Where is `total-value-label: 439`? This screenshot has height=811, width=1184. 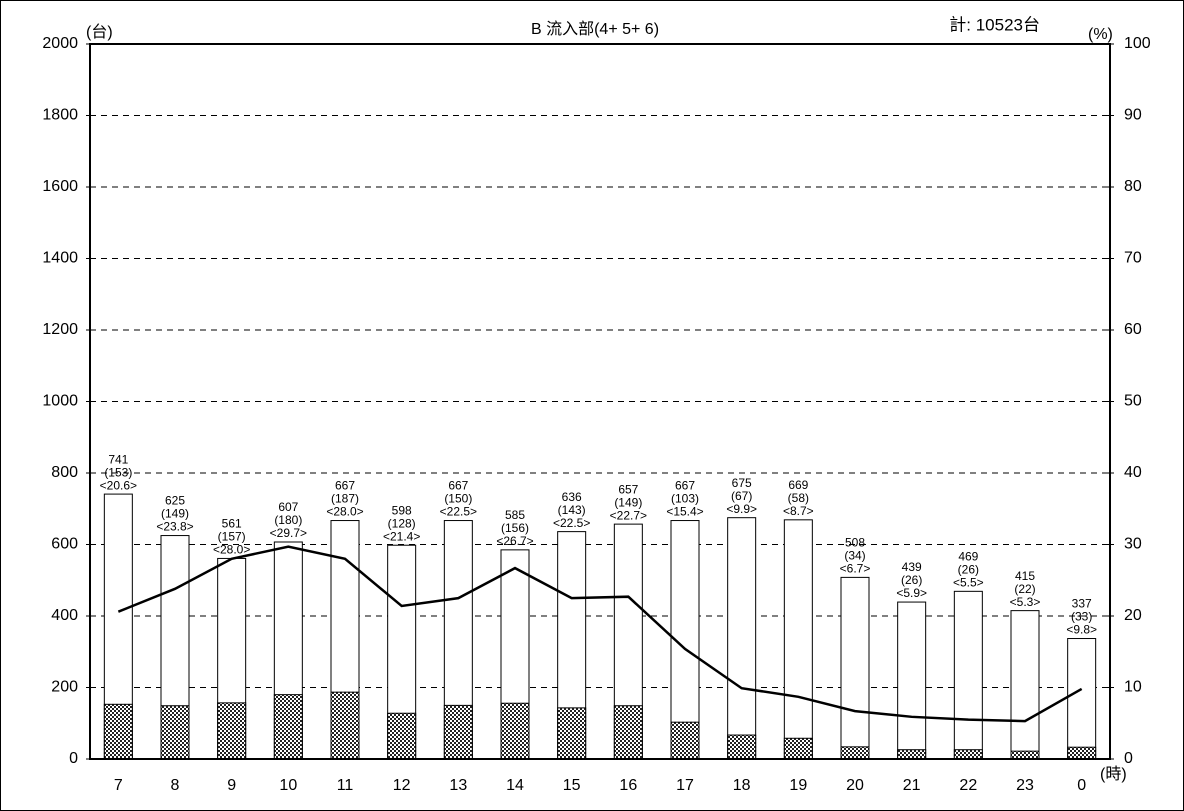 total-value-label: 439 is located at coordinates (912, 567).